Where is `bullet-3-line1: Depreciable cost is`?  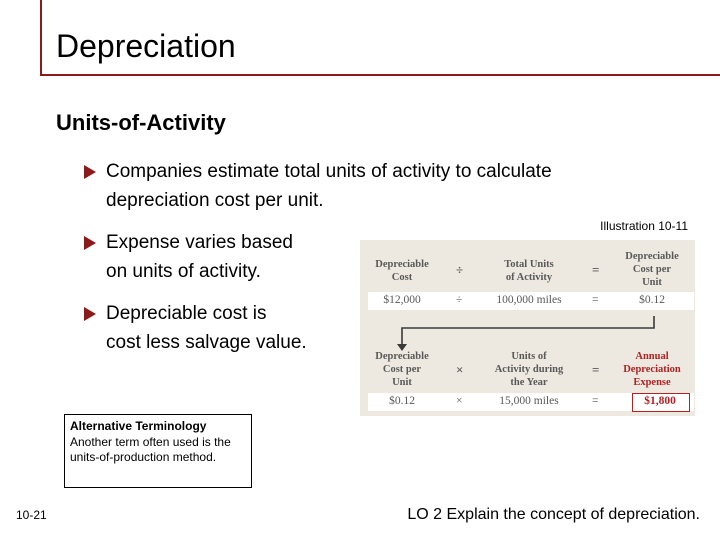 bullet-3-line1: Depreciable cost is is located at coordinates (186, 313).